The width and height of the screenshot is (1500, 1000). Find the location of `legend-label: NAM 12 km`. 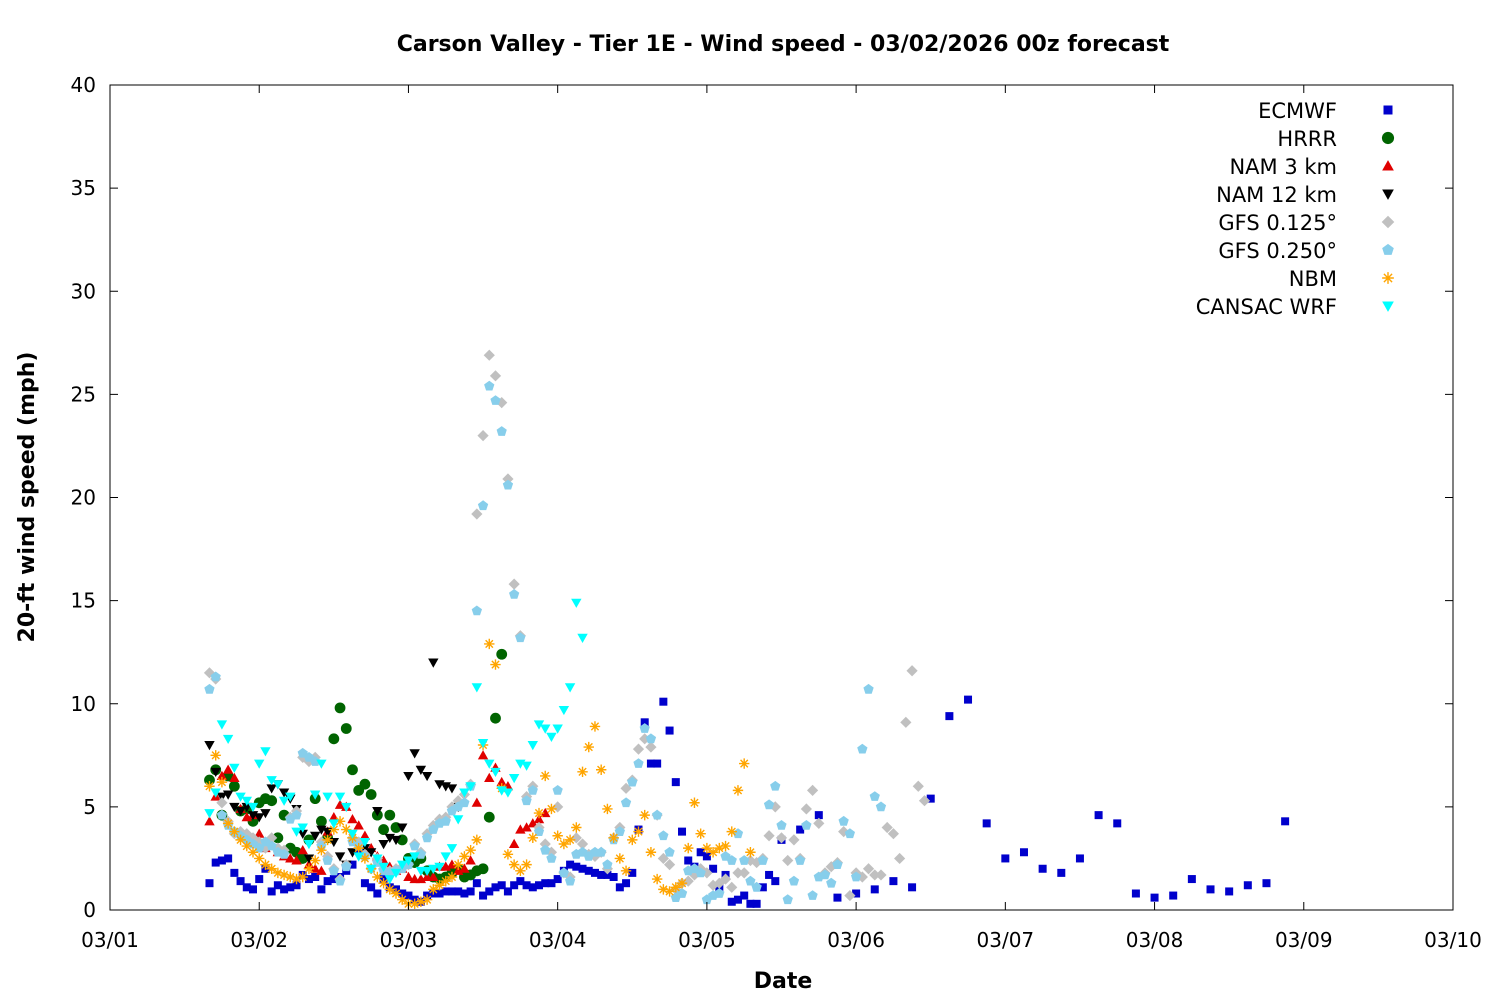

legend-label: NAM 12 km is located at coordinates (1276, 195).